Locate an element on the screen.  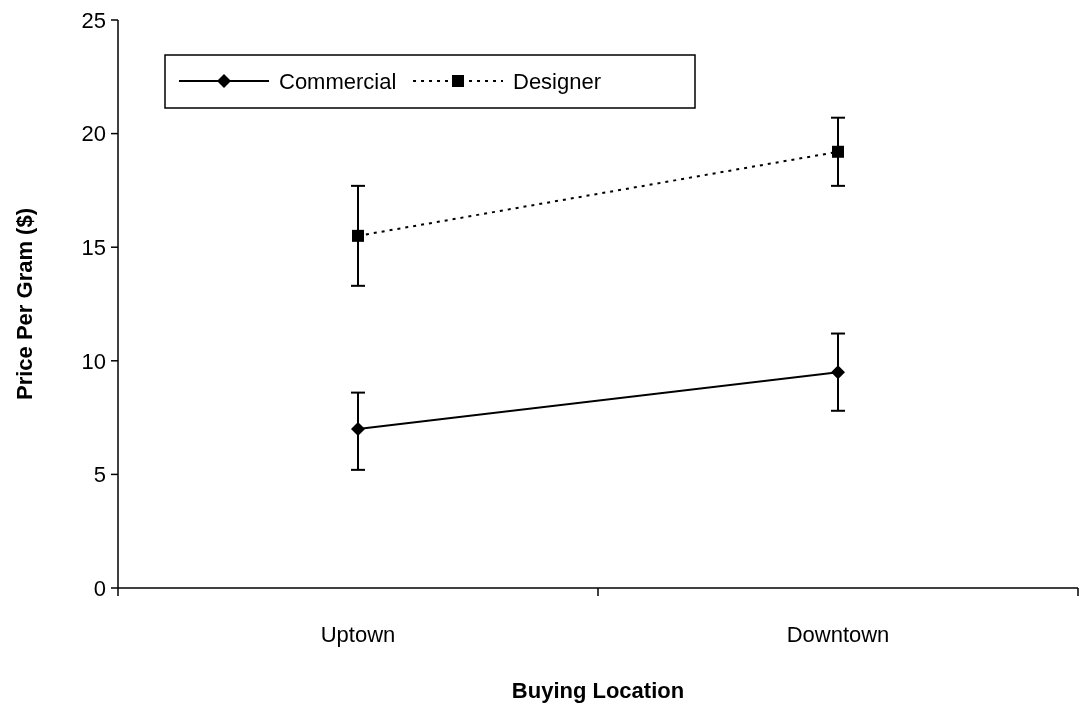
y-tick-label: 10 is located at coordinates (93, 361).